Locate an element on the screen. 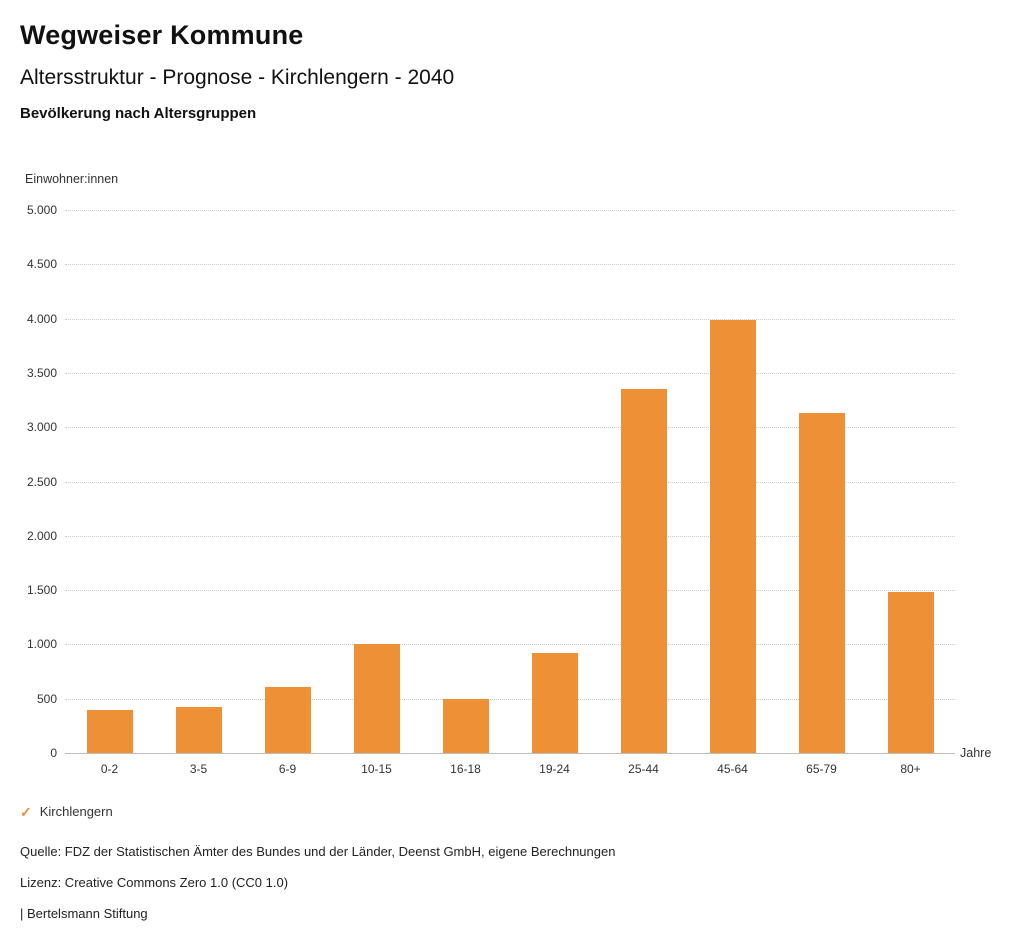  x-axis-label: Jahre is located at coordinates (976, 753).